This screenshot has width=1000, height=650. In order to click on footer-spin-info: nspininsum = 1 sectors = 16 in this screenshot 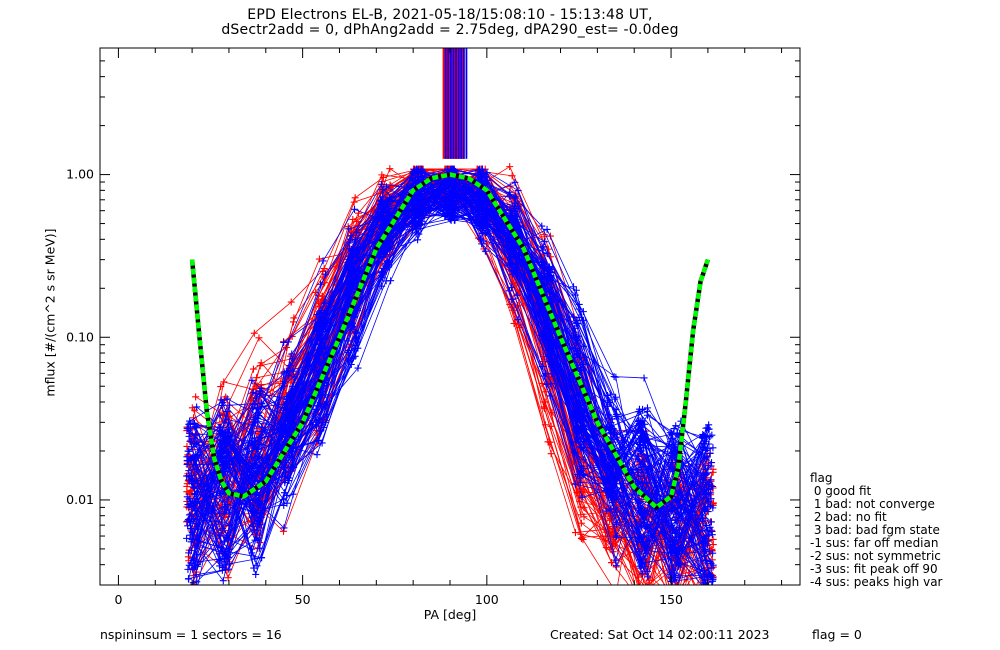, I will do `click(191, 634)`.